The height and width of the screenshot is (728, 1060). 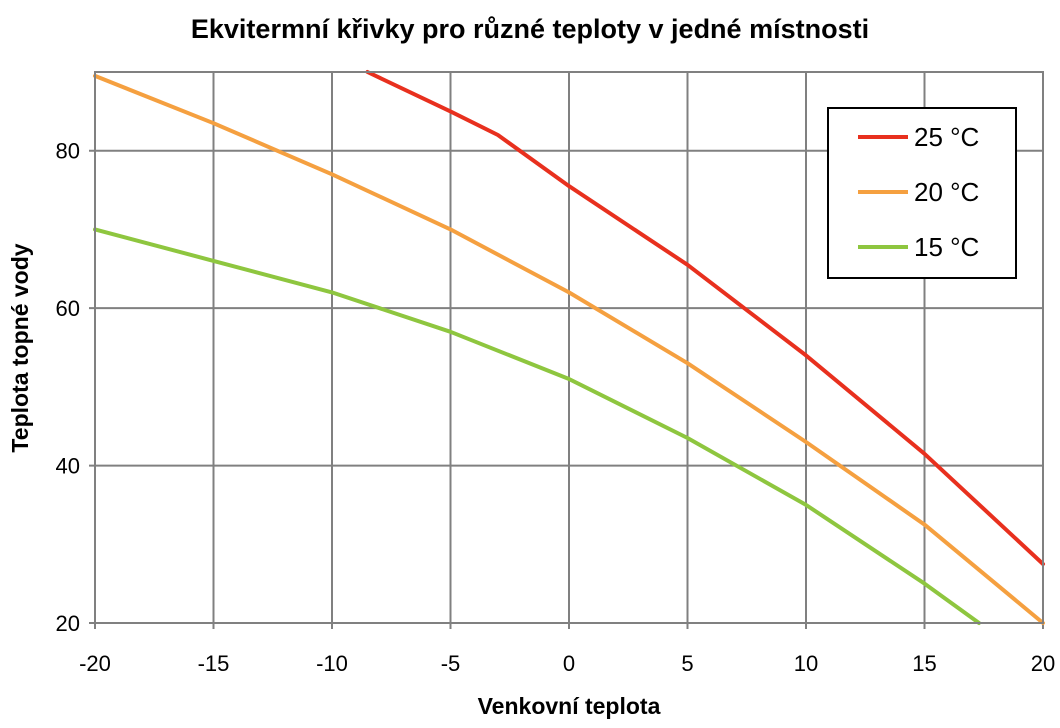 What do you see at coordinates (946, 192) in the screenshot?
I see `legend-label: 20 °C` at bounding box center [946, 192].